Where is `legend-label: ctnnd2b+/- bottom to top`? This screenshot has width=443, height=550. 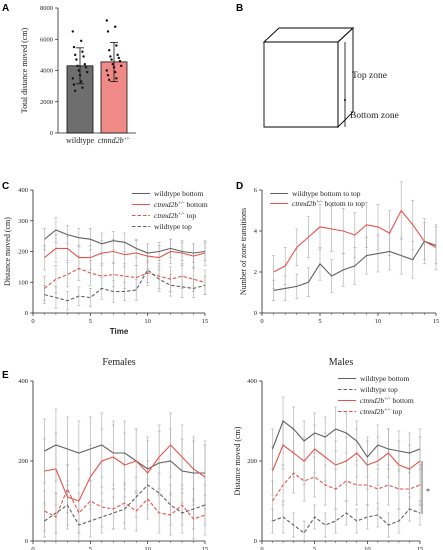
legend-label: ctnnd2b+/- bottom to top is located at coordinates (328, 203).